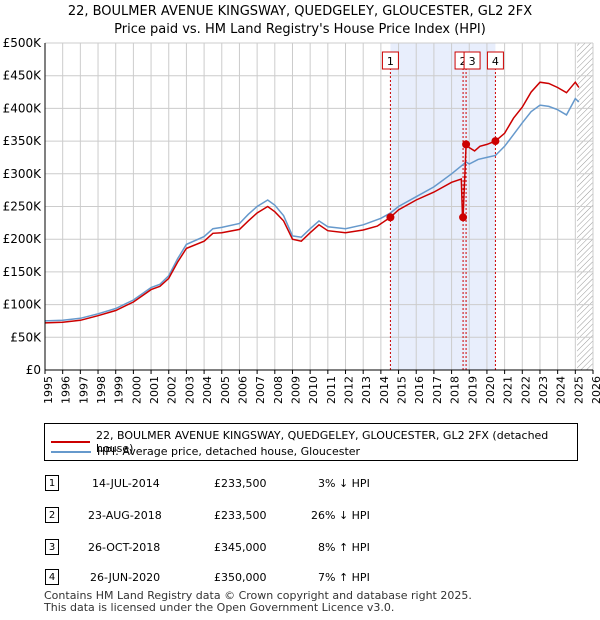 This screenshot has height=620, width=600. I want to click on x-tick-label: 2007, so click(260, 390).